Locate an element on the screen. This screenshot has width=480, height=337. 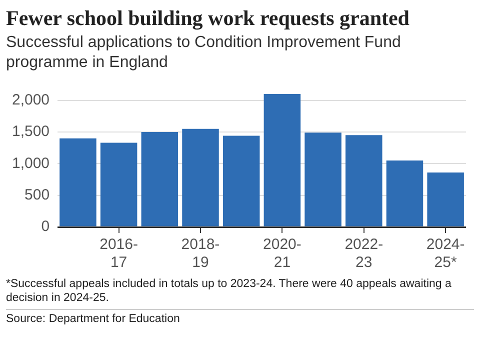
x-tick-label: 2024-25* is located at coordinates (445, 254).